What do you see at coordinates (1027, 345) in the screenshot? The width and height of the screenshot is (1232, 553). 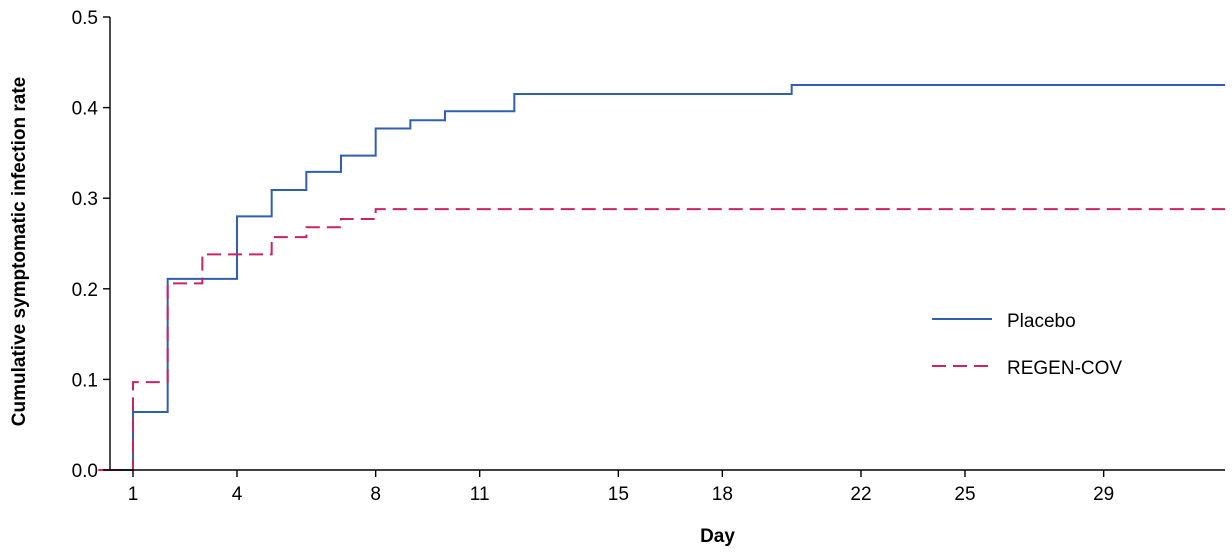 I see `legend: Placebo REGEN-COV` at bounding box center [1027, 345].